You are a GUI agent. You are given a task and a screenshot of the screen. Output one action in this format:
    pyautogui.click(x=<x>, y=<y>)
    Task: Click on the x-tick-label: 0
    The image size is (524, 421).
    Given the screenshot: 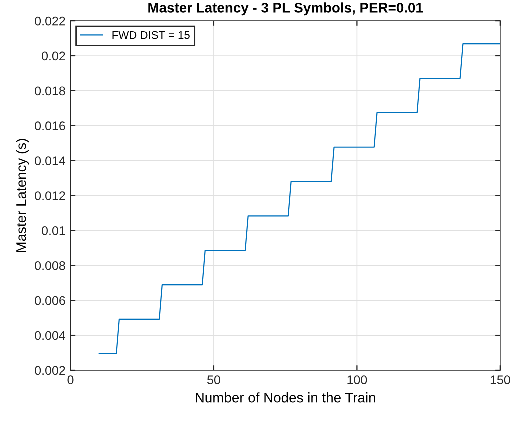 What is the action you would take?
    pyautogui.click(x=71, y=380)
    